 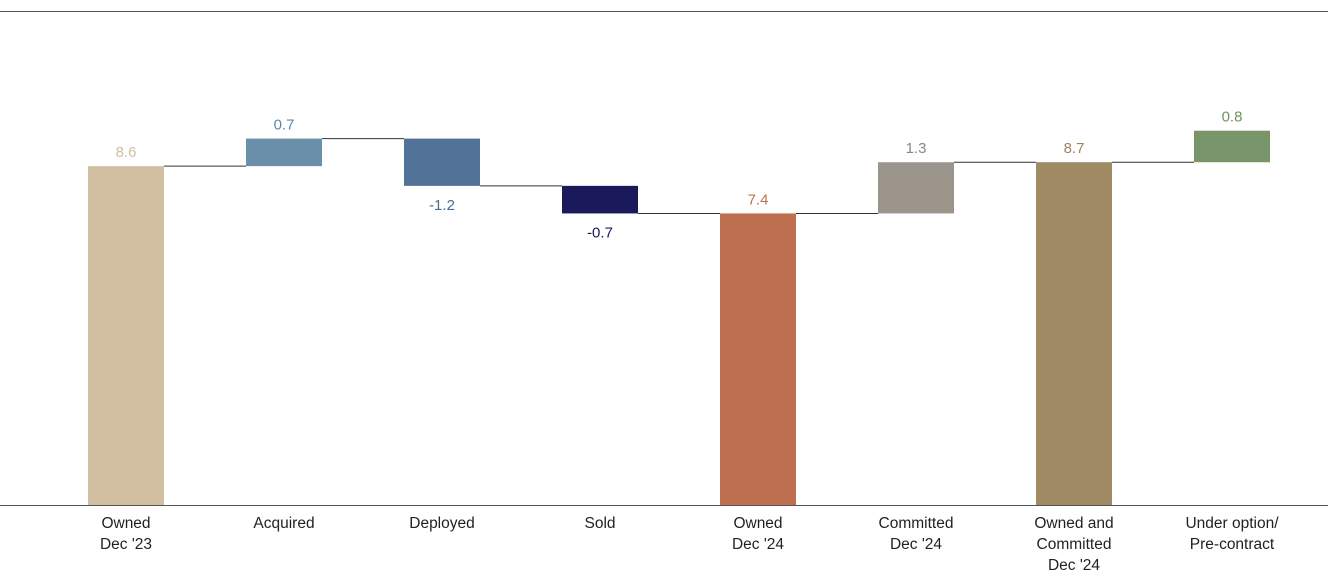 I want to click on category-label-line: Owned and, so click(x=1073, y=523).